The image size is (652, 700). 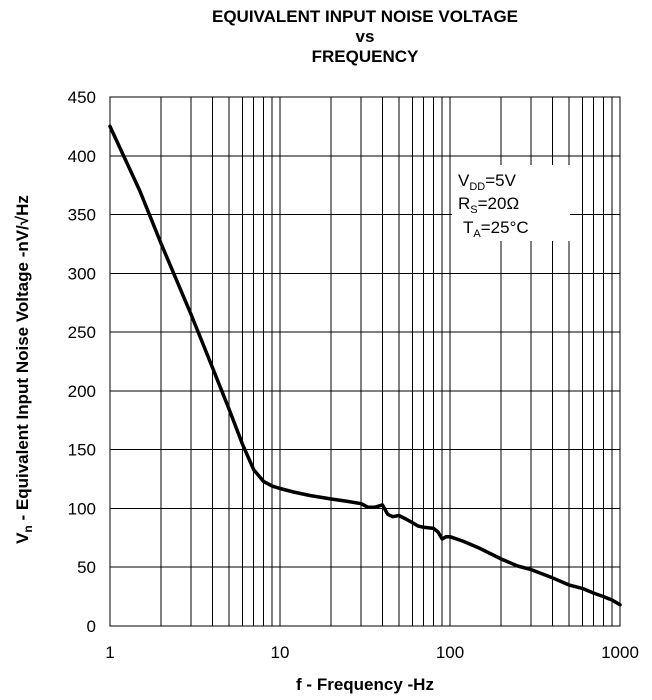 I want to click on y-tick-label: 450, so click(x=82, y=97).